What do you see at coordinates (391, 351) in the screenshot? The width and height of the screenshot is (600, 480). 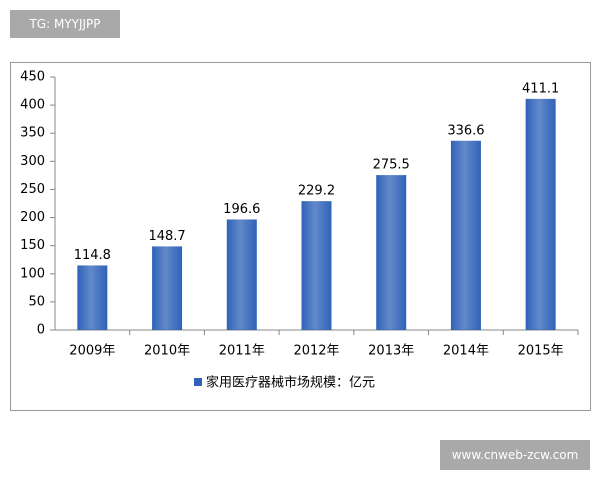 I see `x-tick-label: 2013年` at bounding box center [391, 351].